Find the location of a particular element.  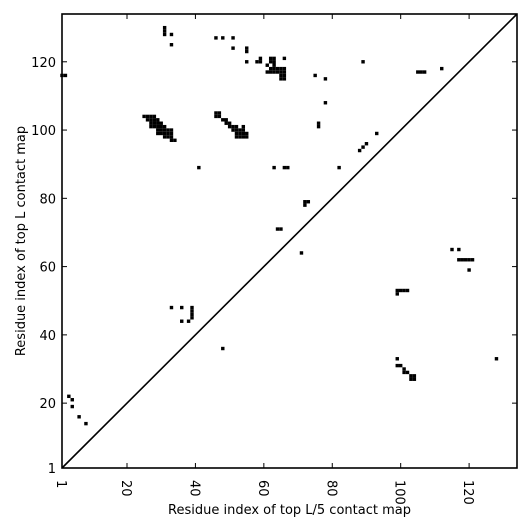

x-tick-label: 1 is located at coordinates (60, 484).